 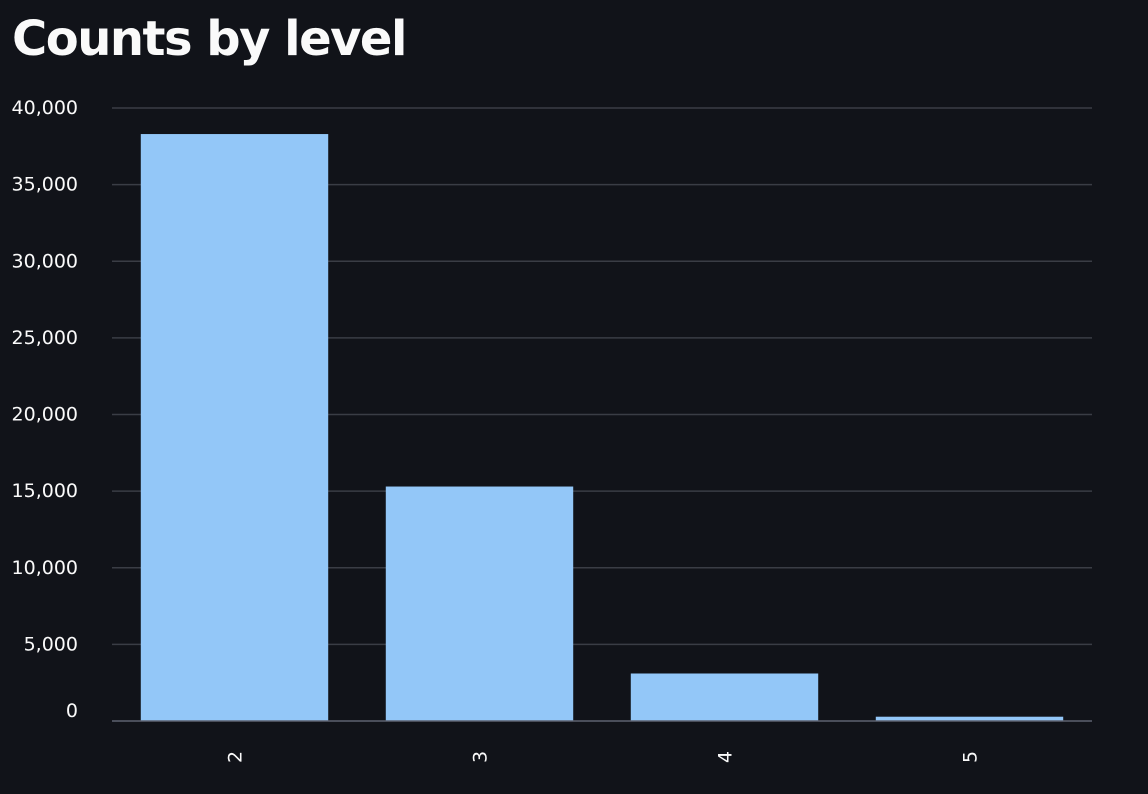 What do you see at coordinates (45, 415) in the screenshot?
I see `y-tick-label: 20,000` at bounding box center [45, 415].